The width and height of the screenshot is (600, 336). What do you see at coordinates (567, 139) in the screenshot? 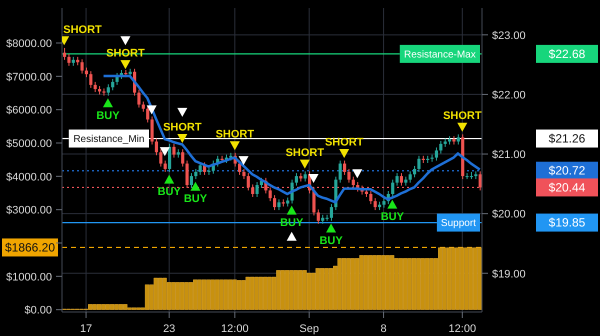
I see `text: $21.26` at bounding box center [567, 139].